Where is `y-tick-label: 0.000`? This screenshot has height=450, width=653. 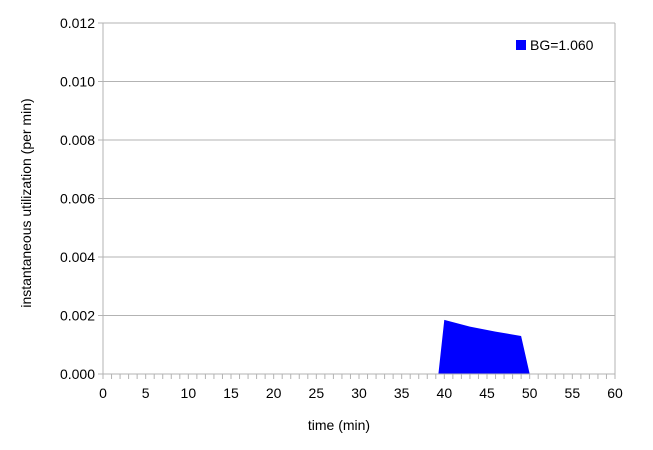
y-tick-label: 0.000 is located at coordinates (77, 374).